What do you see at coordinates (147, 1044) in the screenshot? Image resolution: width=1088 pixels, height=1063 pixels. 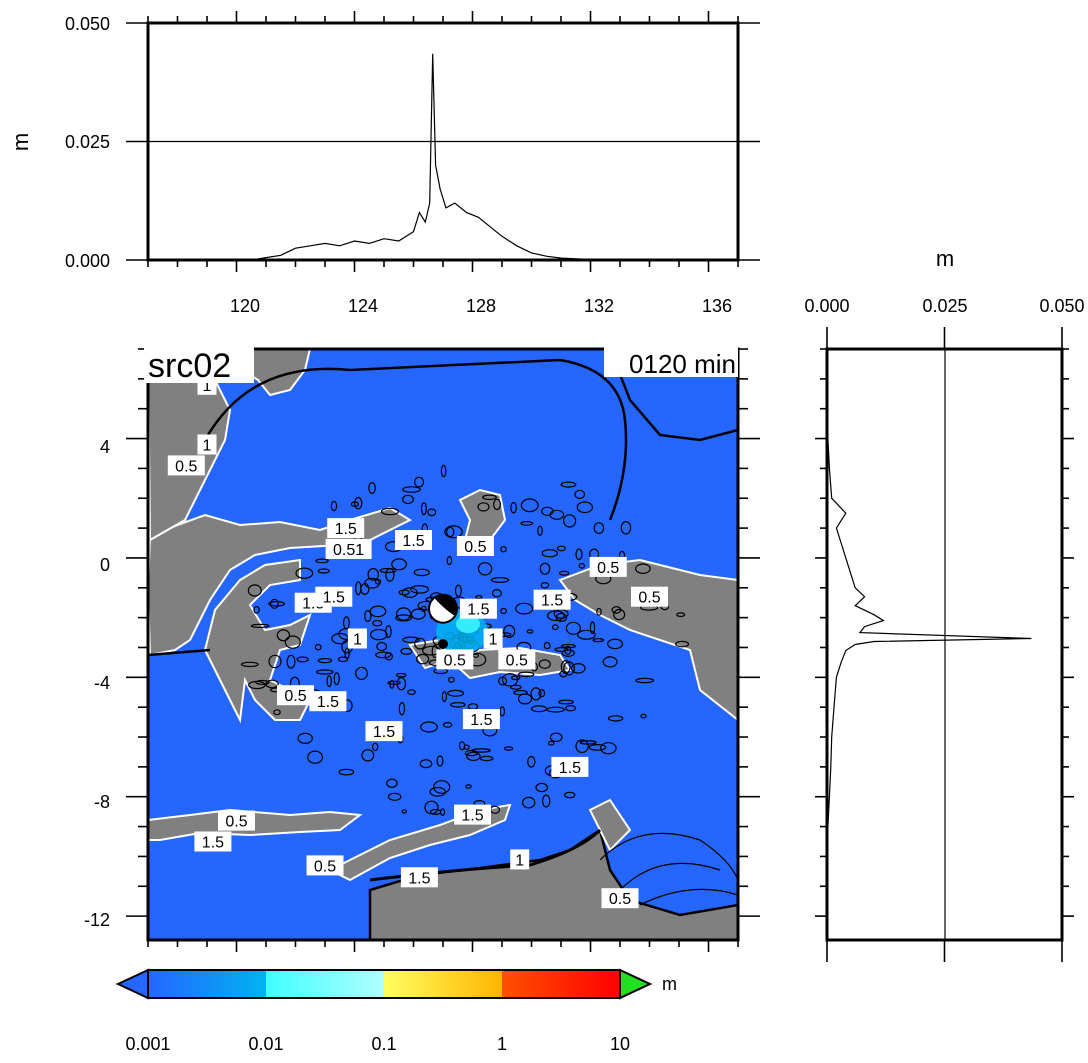 I see `colorbar-tick-label: 0.001` at bounding box center [147, 1044].